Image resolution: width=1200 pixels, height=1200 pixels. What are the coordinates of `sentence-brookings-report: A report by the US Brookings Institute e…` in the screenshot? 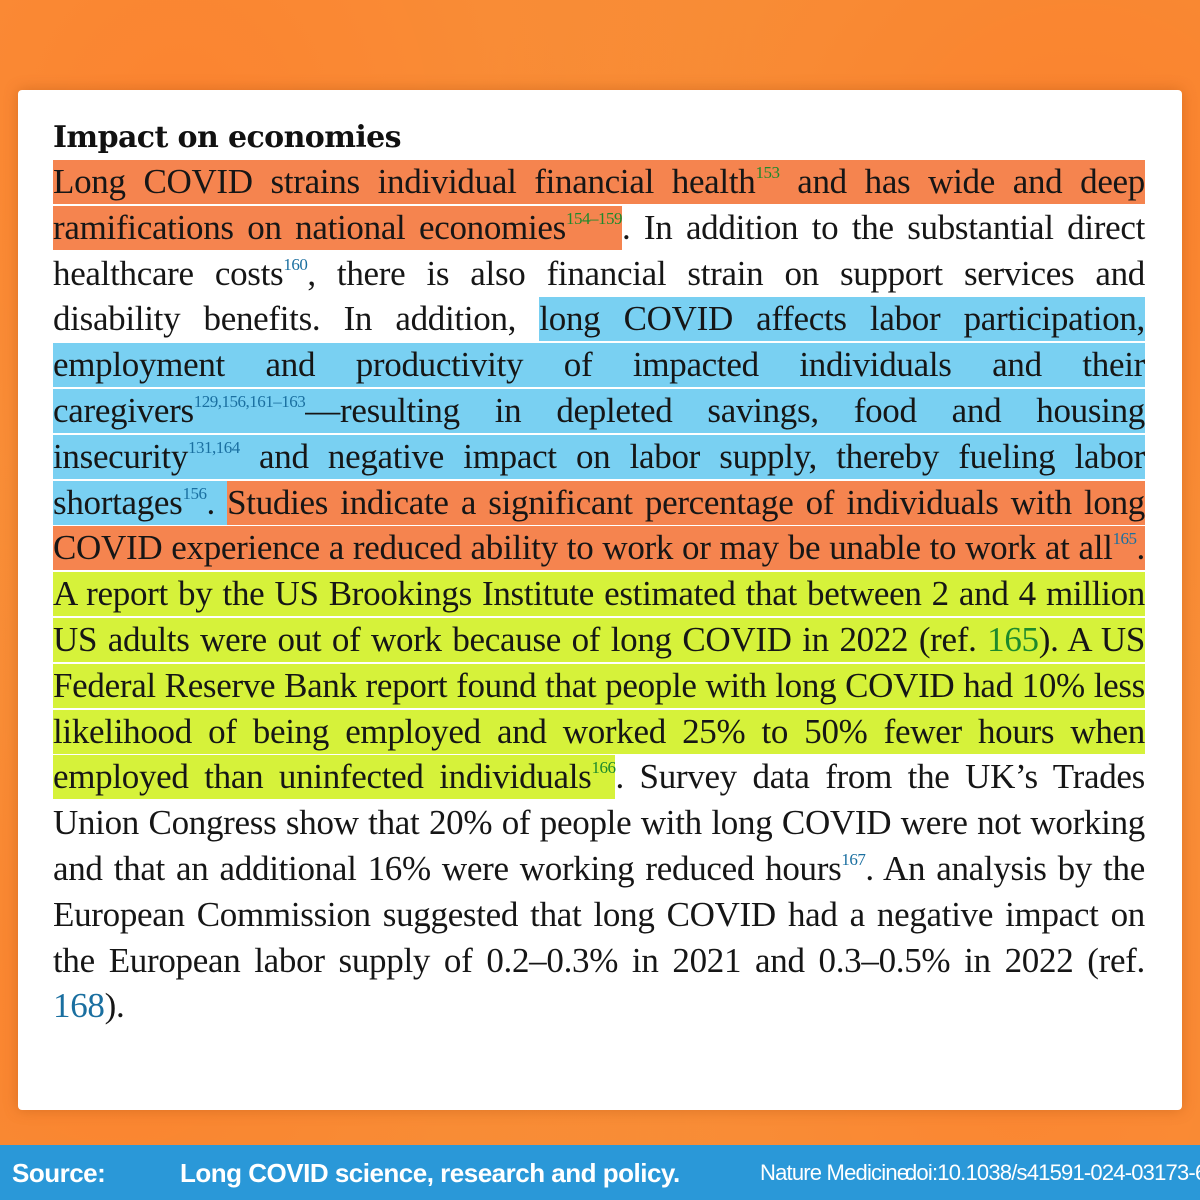 It's located at (599, 616).